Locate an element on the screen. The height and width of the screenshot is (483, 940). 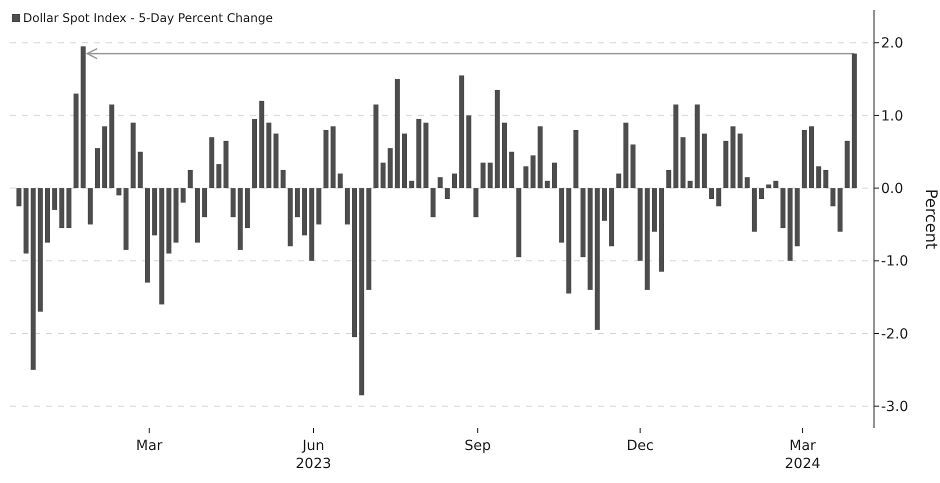
y-tick-label: 1.0 is located at coordinates (892, 116).